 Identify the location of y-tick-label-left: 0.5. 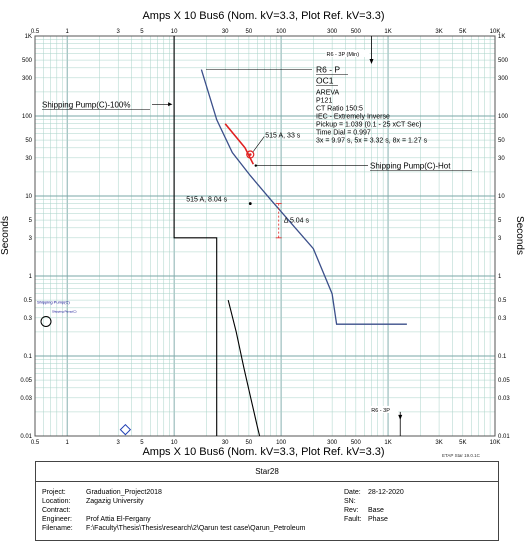
(28, 301).